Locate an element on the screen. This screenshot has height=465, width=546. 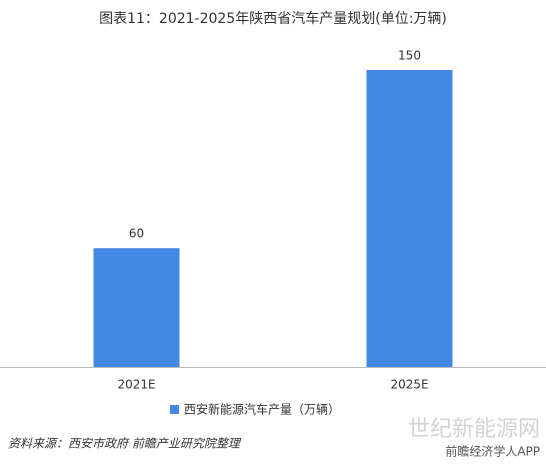
source: 资料来源：西安市政府 前瞻产业研究院整理 is located at coordinates (125, 444).